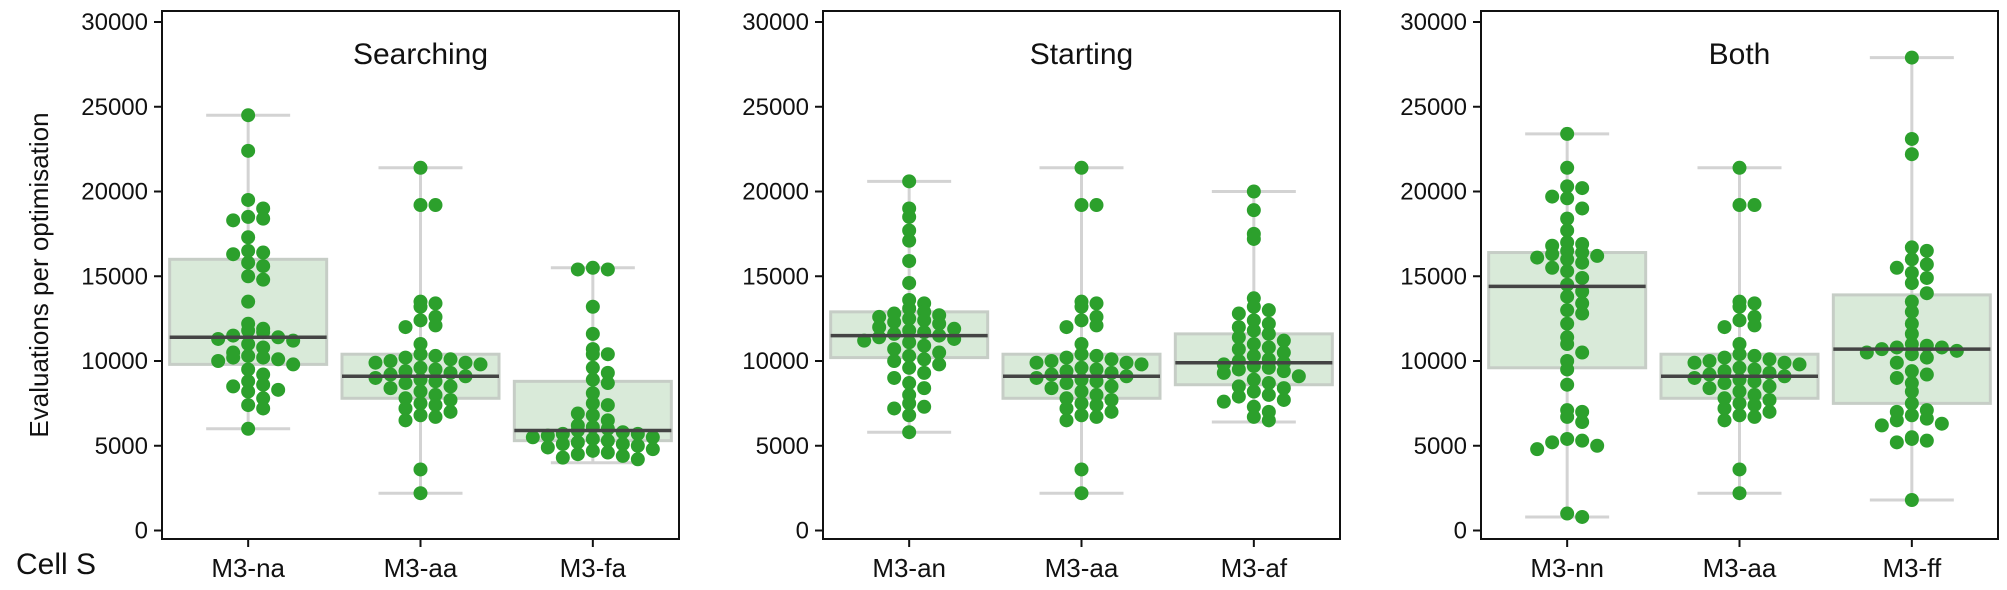  What do you see at coordinates (248, 568) in the screenshot?
I see `x-tick-label: M3-na` at bounding box center [248, 568].